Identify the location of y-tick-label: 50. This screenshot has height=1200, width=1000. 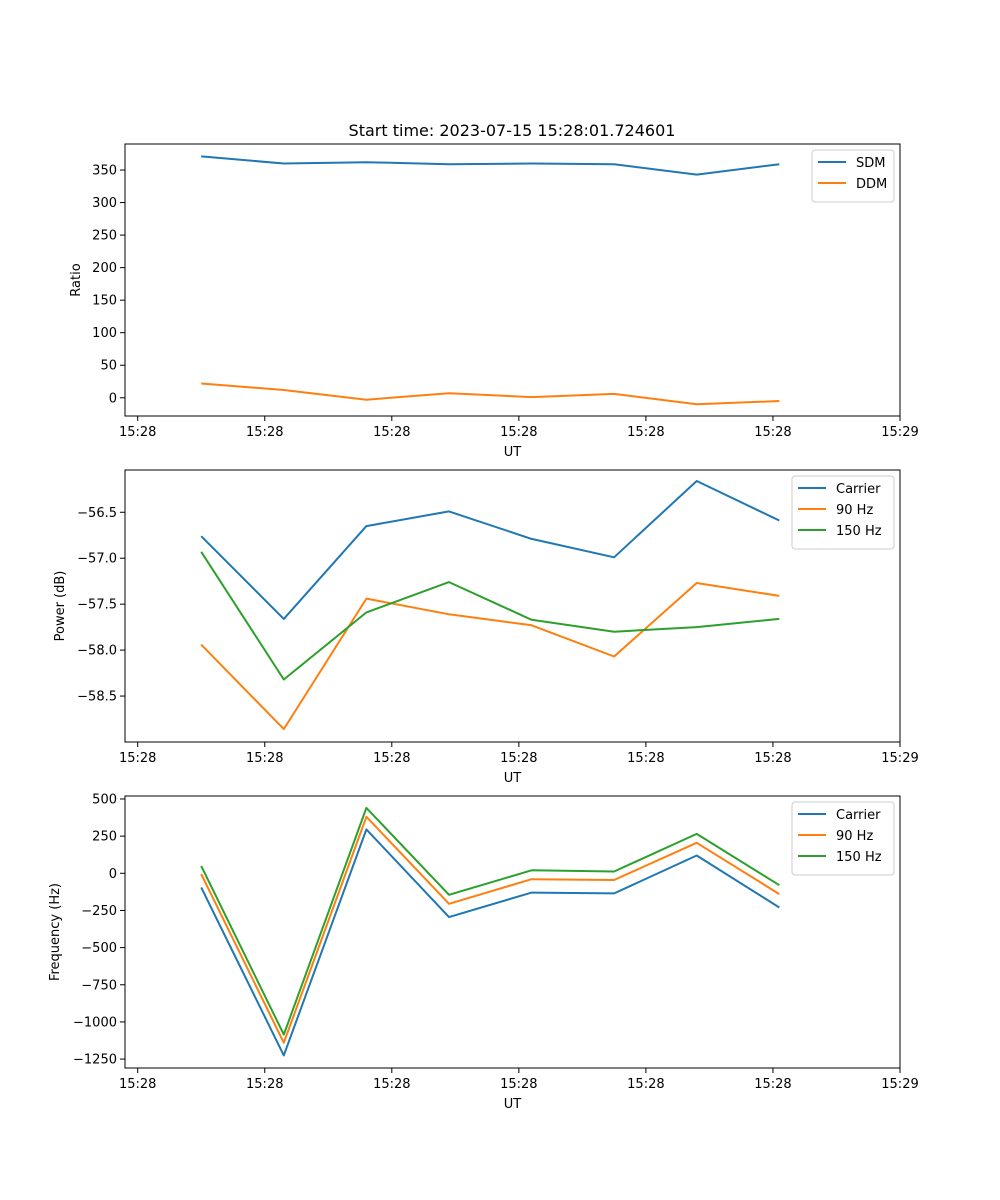
(108, 366).